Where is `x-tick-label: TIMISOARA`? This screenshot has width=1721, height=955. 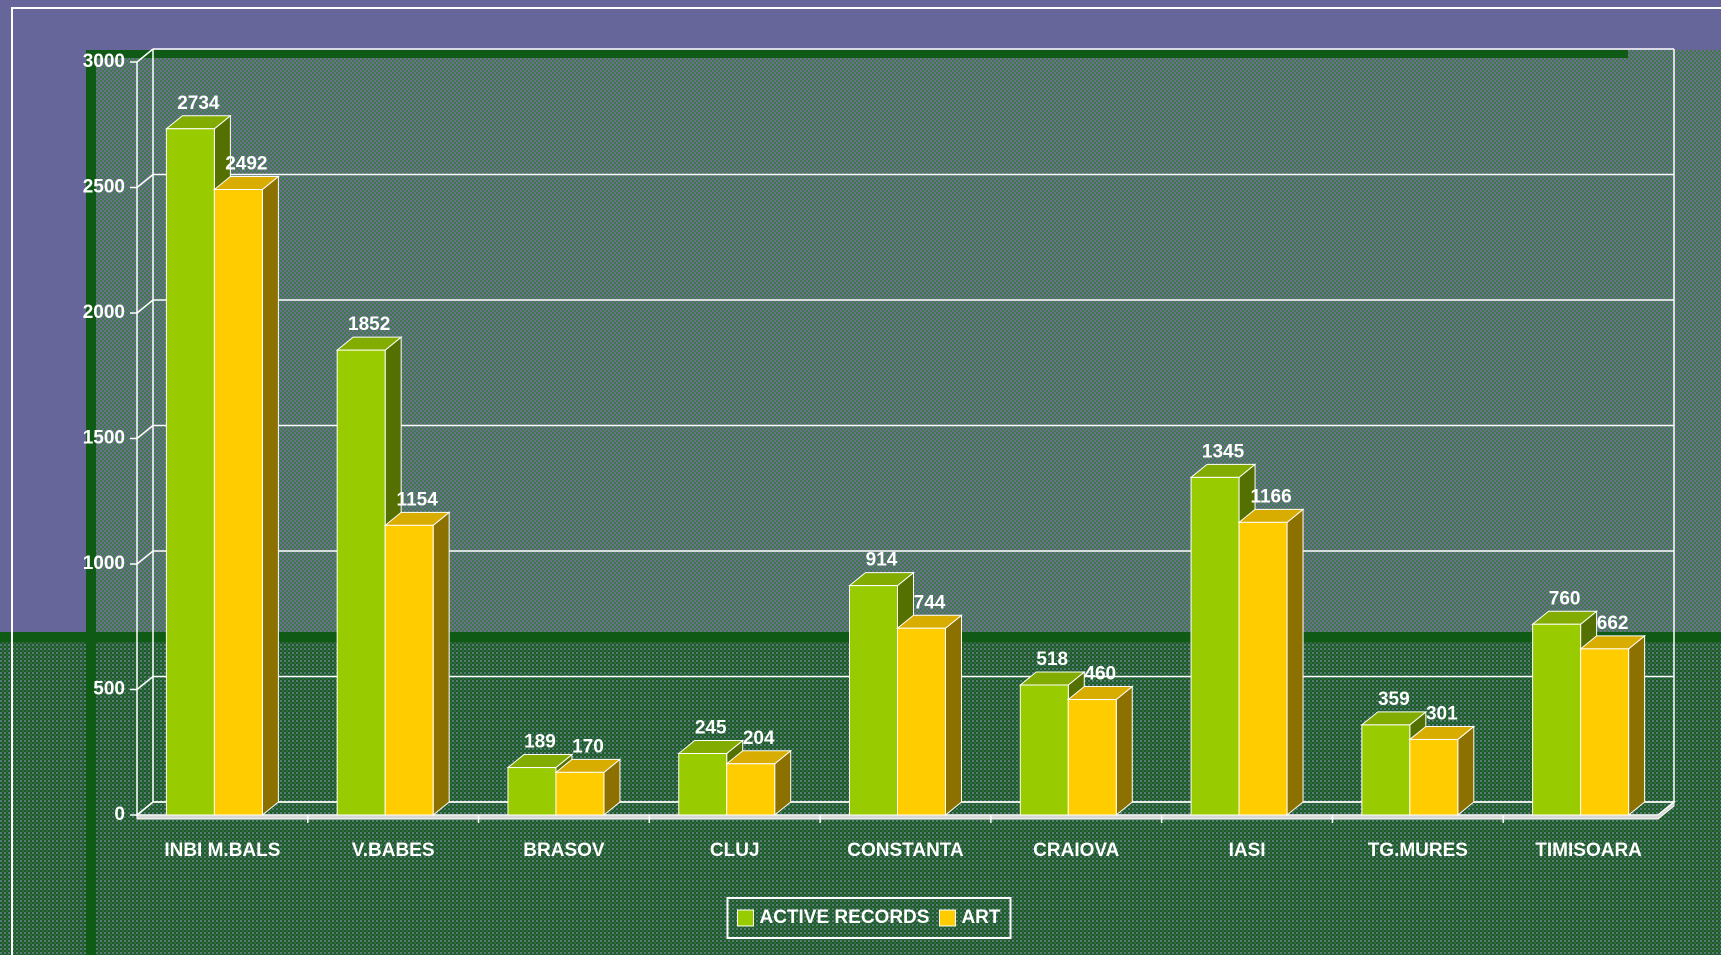 x-tick-label: TIMISOARA is located at coordinates (1588, 850).